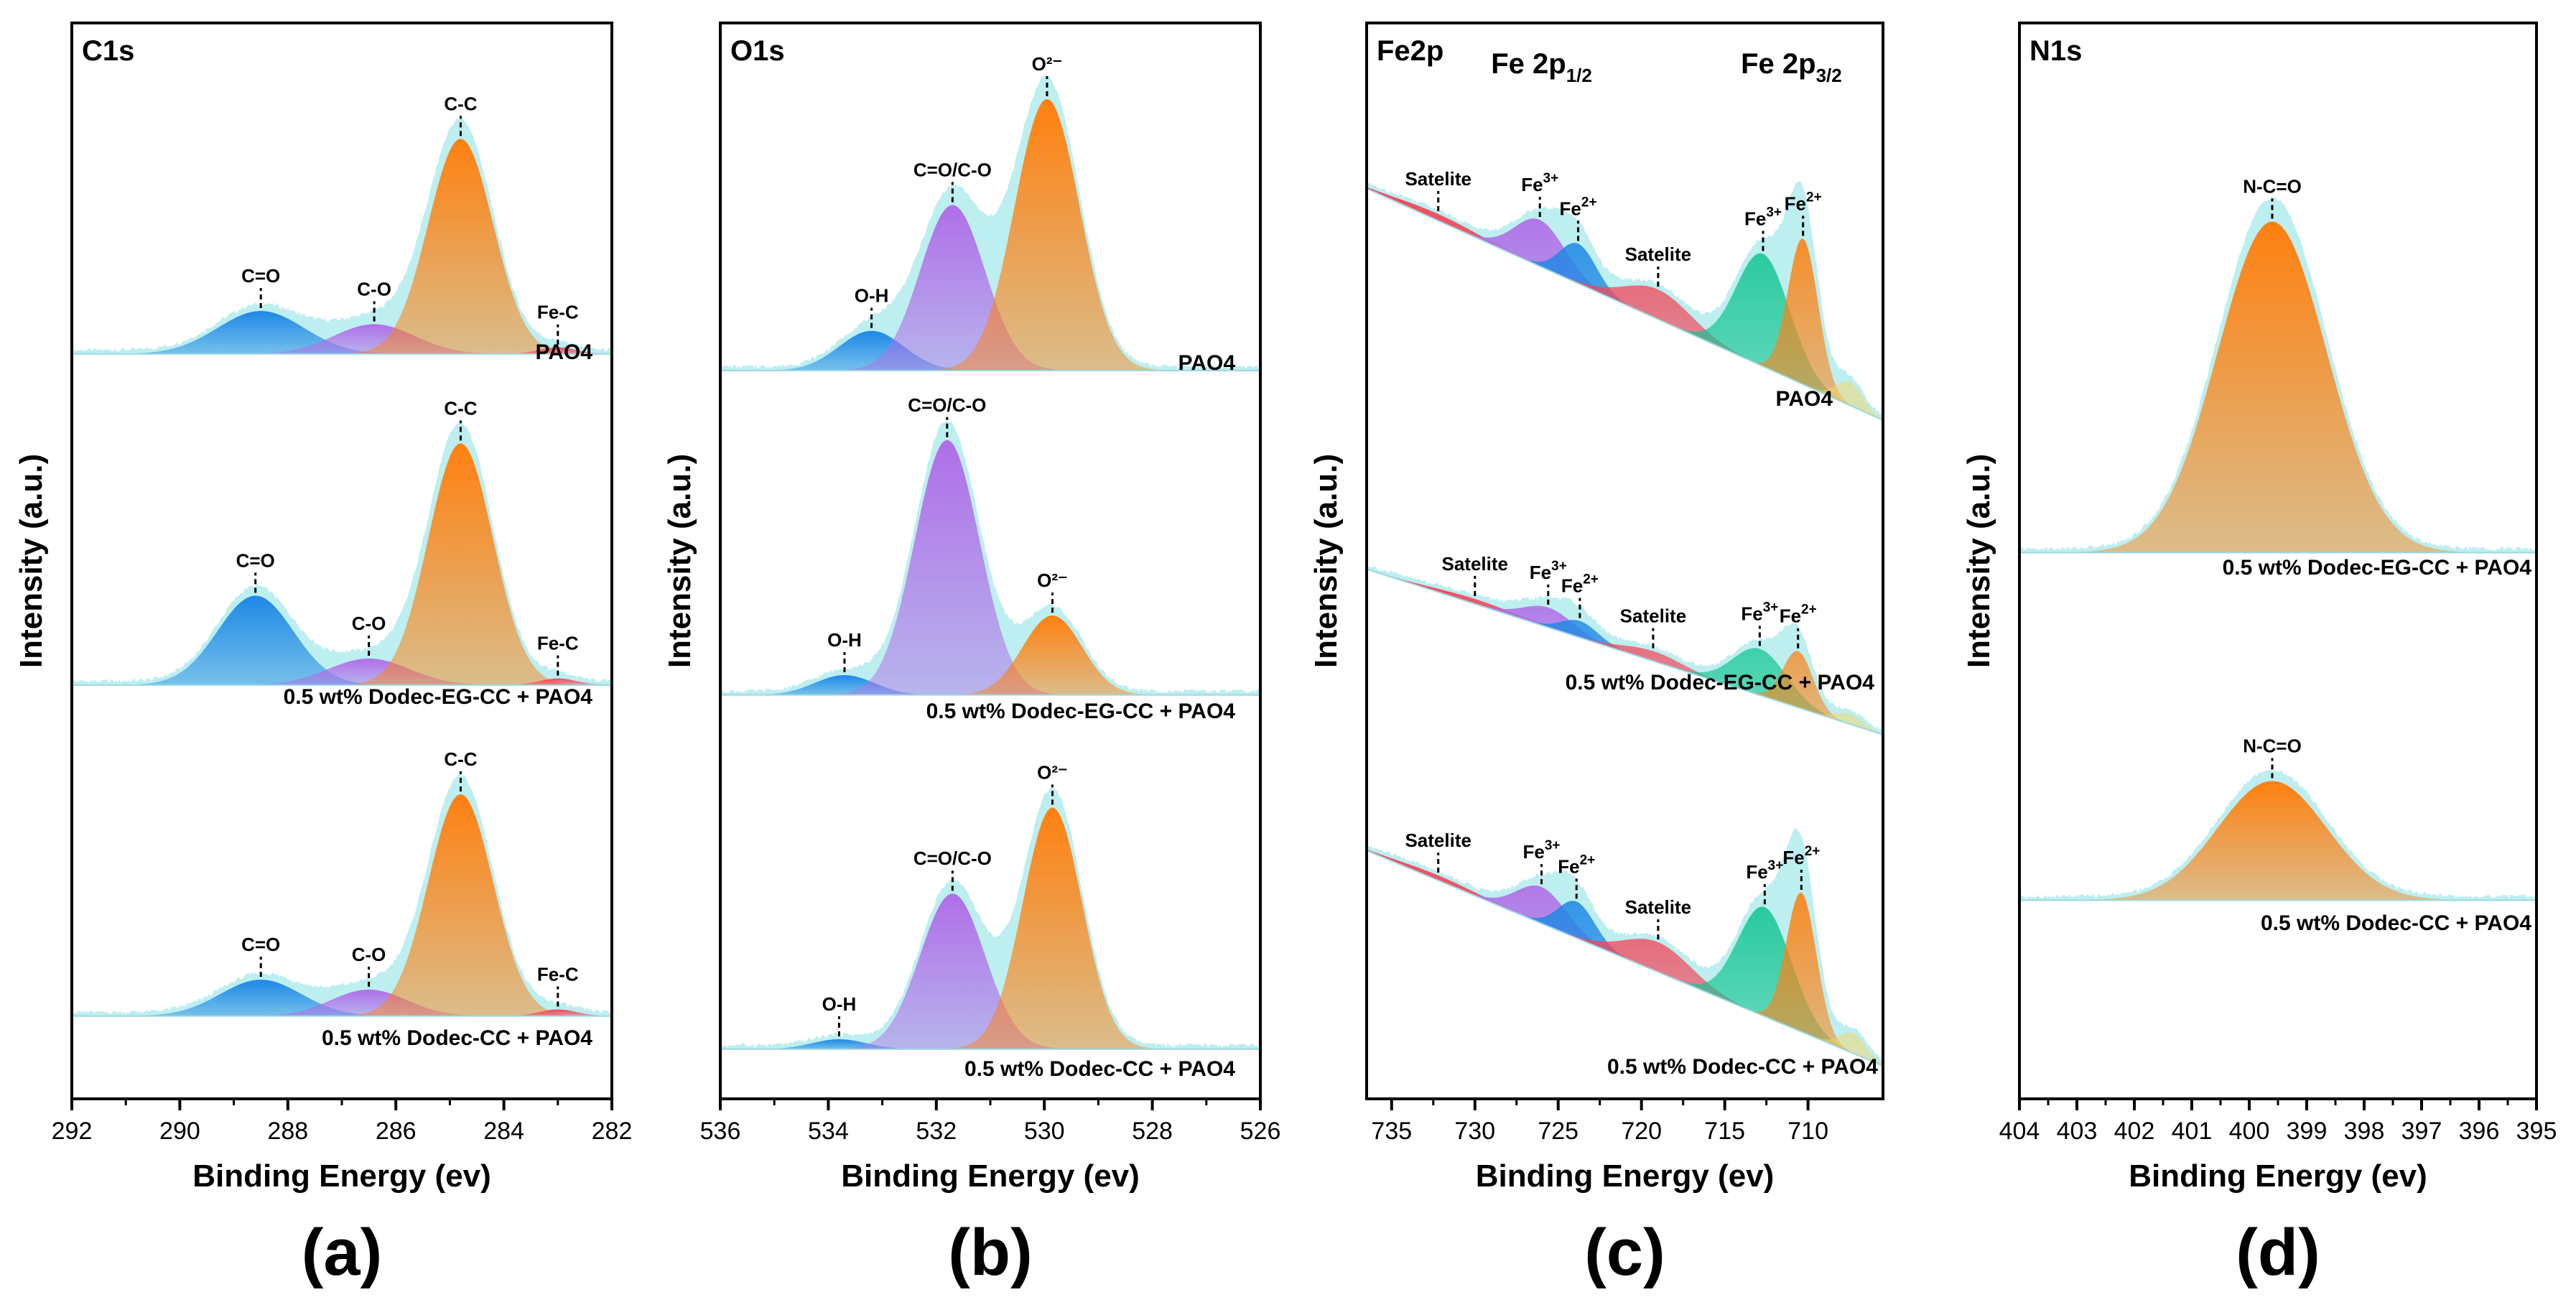 The width and height of the screenshot is (2576, 1310). What do you see at coordinates (2192, 1131) in the screenshot?
I see `x-tick-label: 401` at bounding box center [2192, 1131].